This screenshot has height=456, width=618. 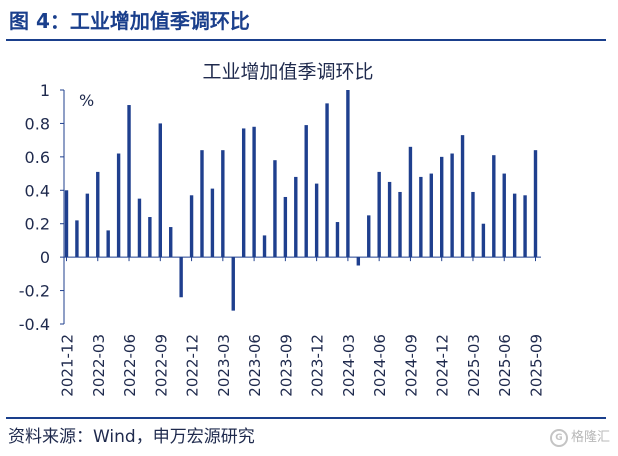 What do you see at coordinates (255, 365) in the screenshot?
I see `x-tick-label: 2023-06` at bounding box center [255, 365].